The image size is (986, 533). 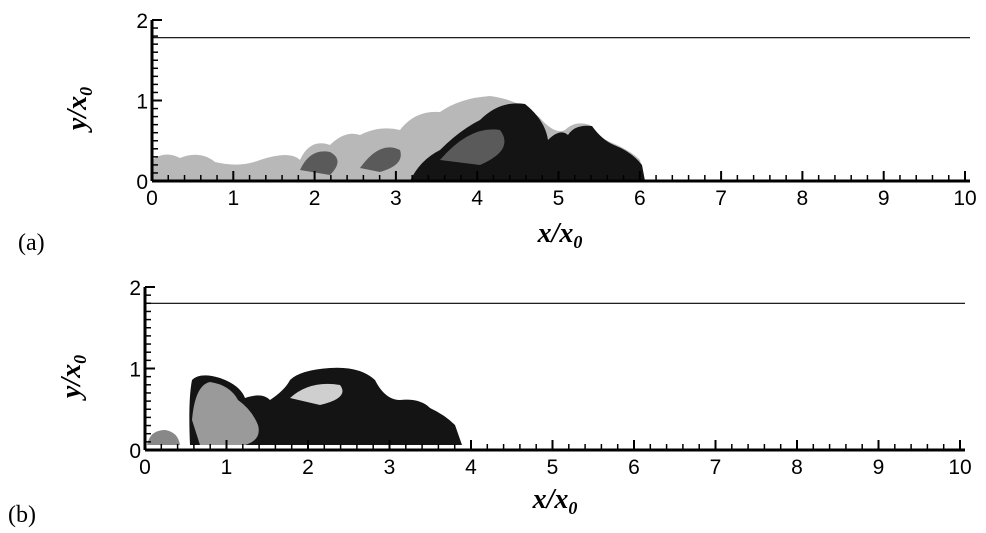 I want to click on flow-field-b, so click(x=305, y=406).